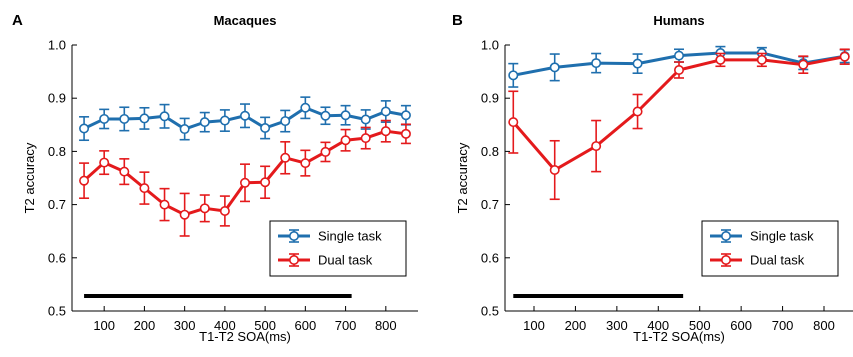  I want to click on series-single-task, so click(245, 119).